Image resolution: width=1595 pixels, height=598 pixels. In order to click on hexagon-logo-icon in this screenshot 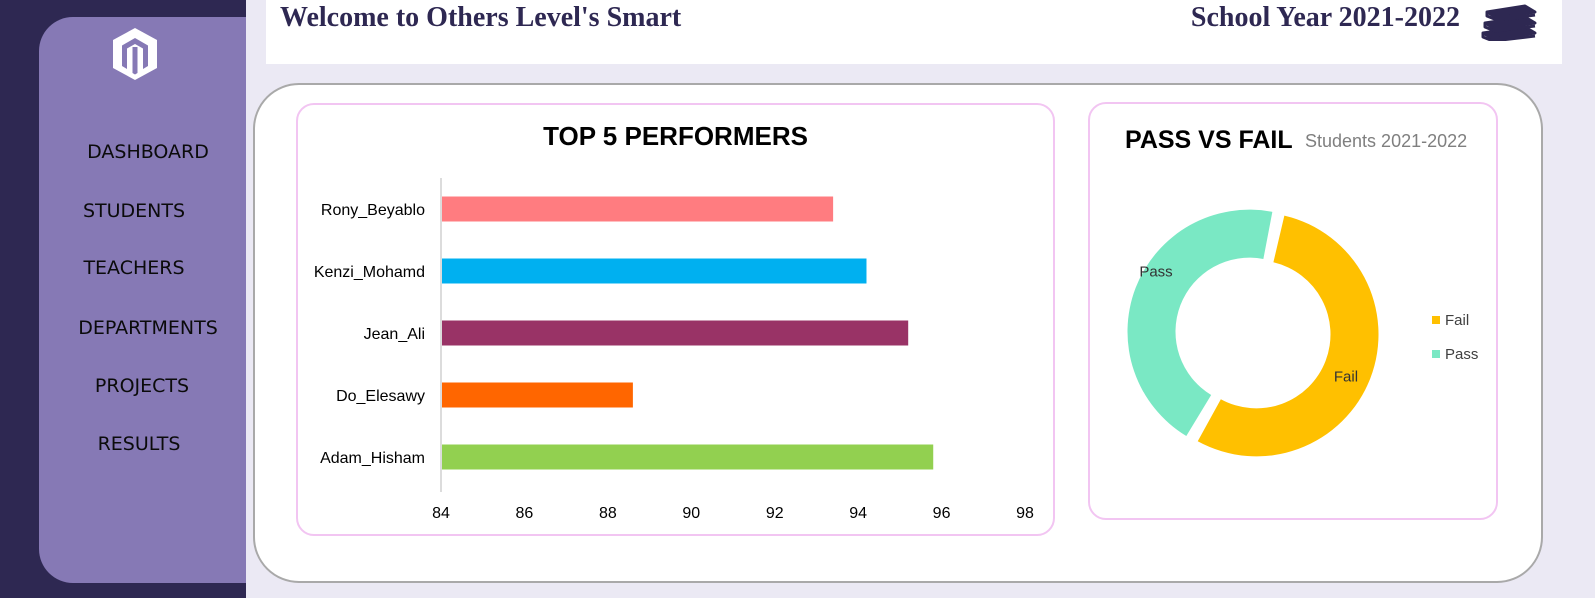, I will do `click(135, 54)`.